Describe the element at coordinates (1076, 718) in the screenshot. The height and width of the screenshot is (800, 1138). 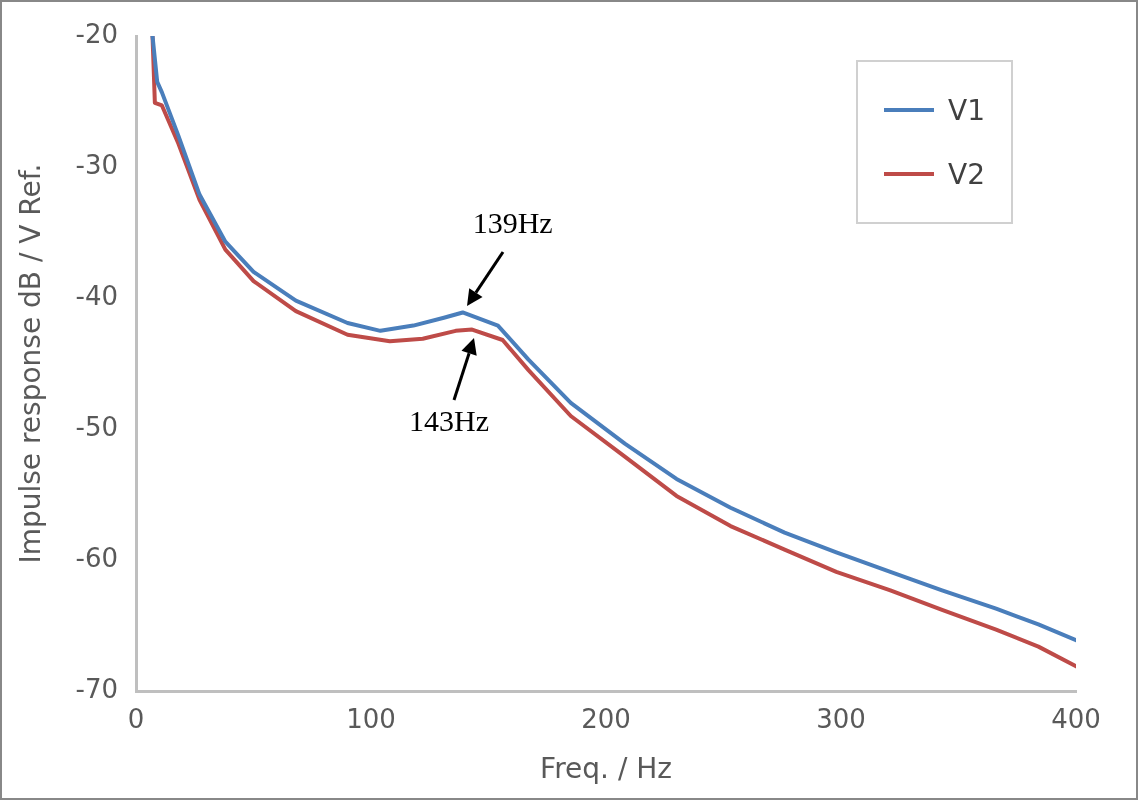
I see `x-tick-label: 400` at that location.